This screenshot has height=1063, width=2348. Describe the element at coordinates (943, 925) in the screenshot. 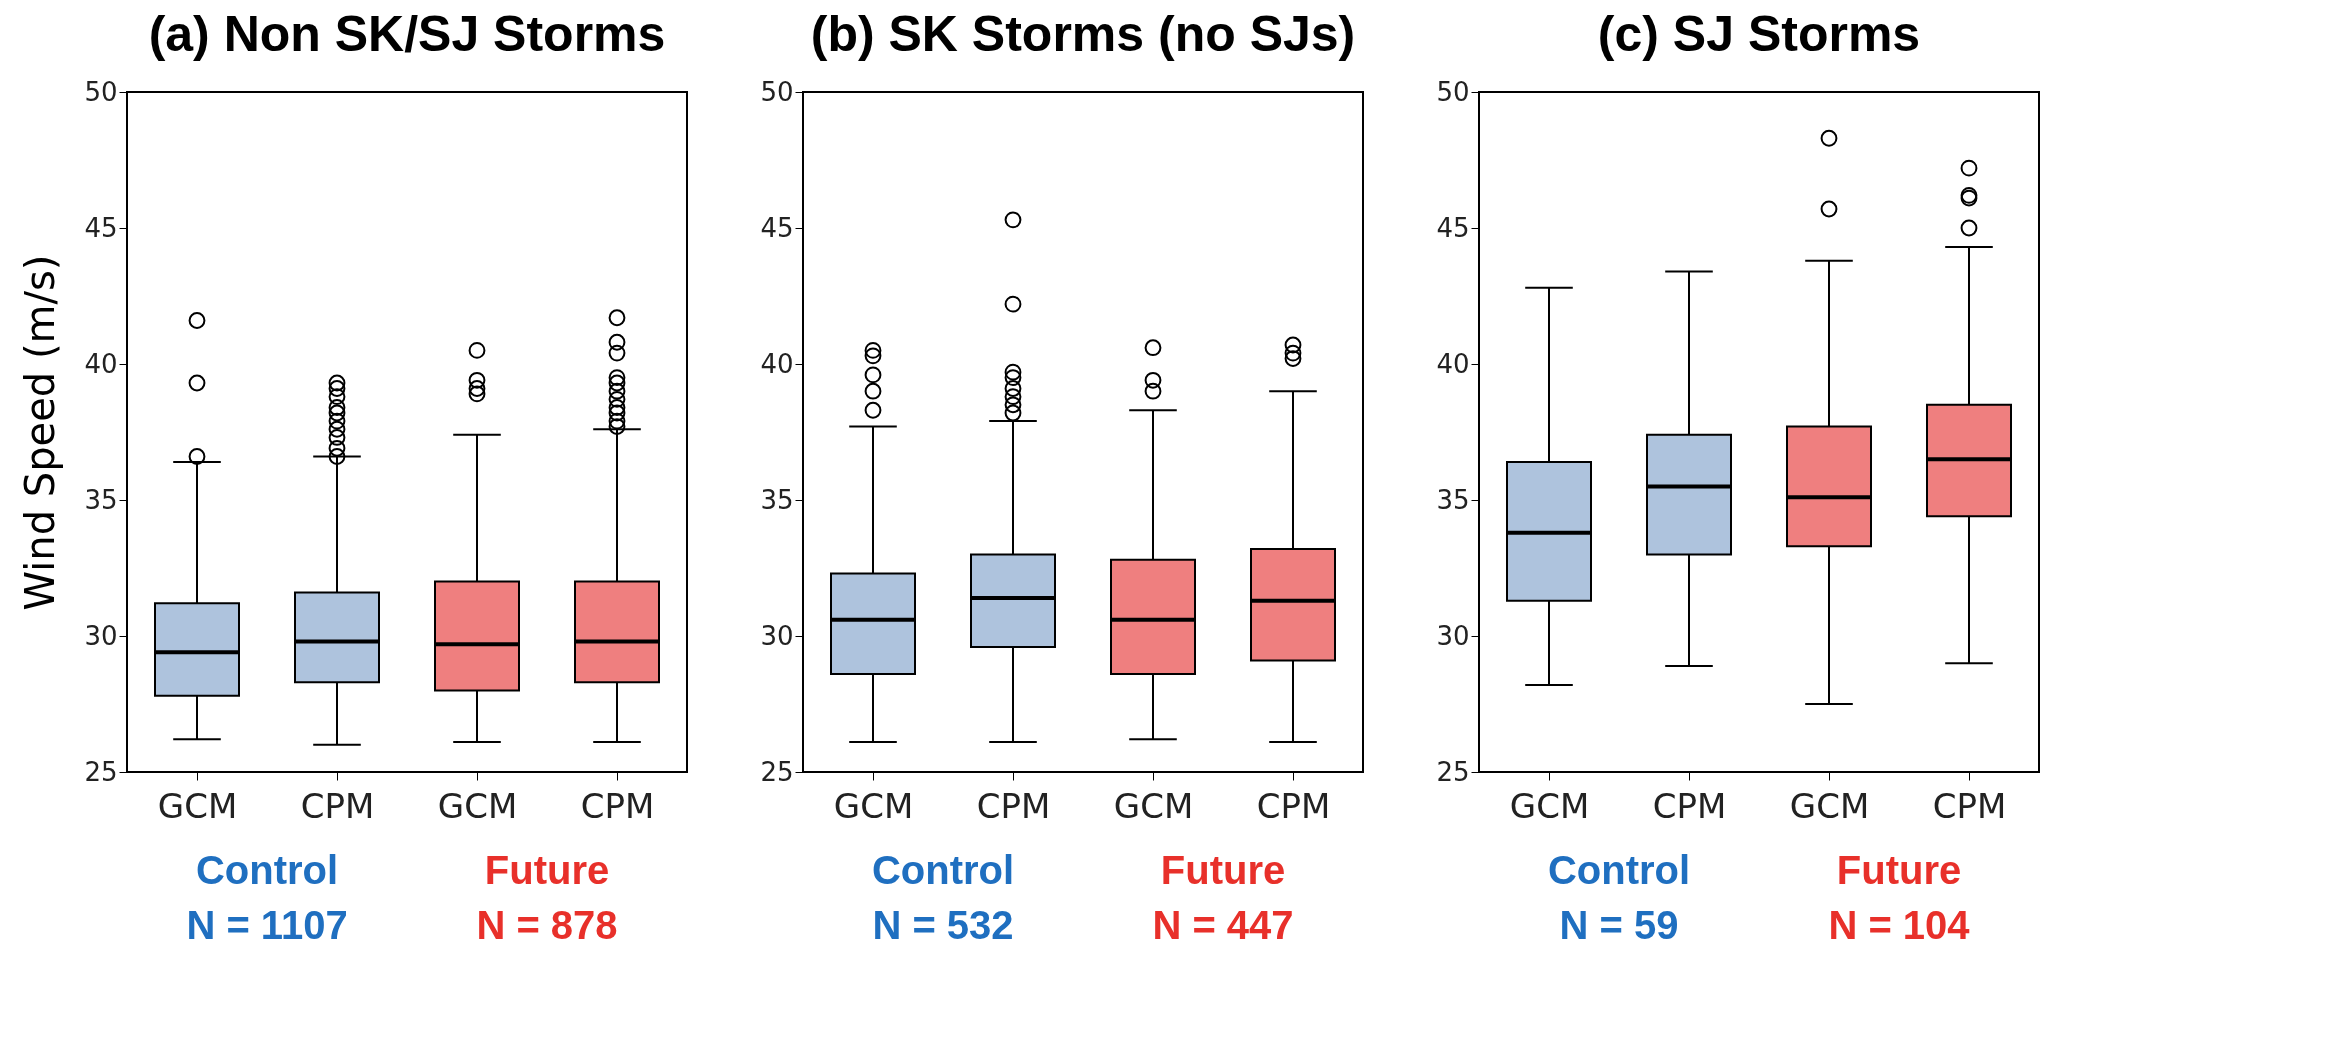

I see `text: N = 532` at that location.